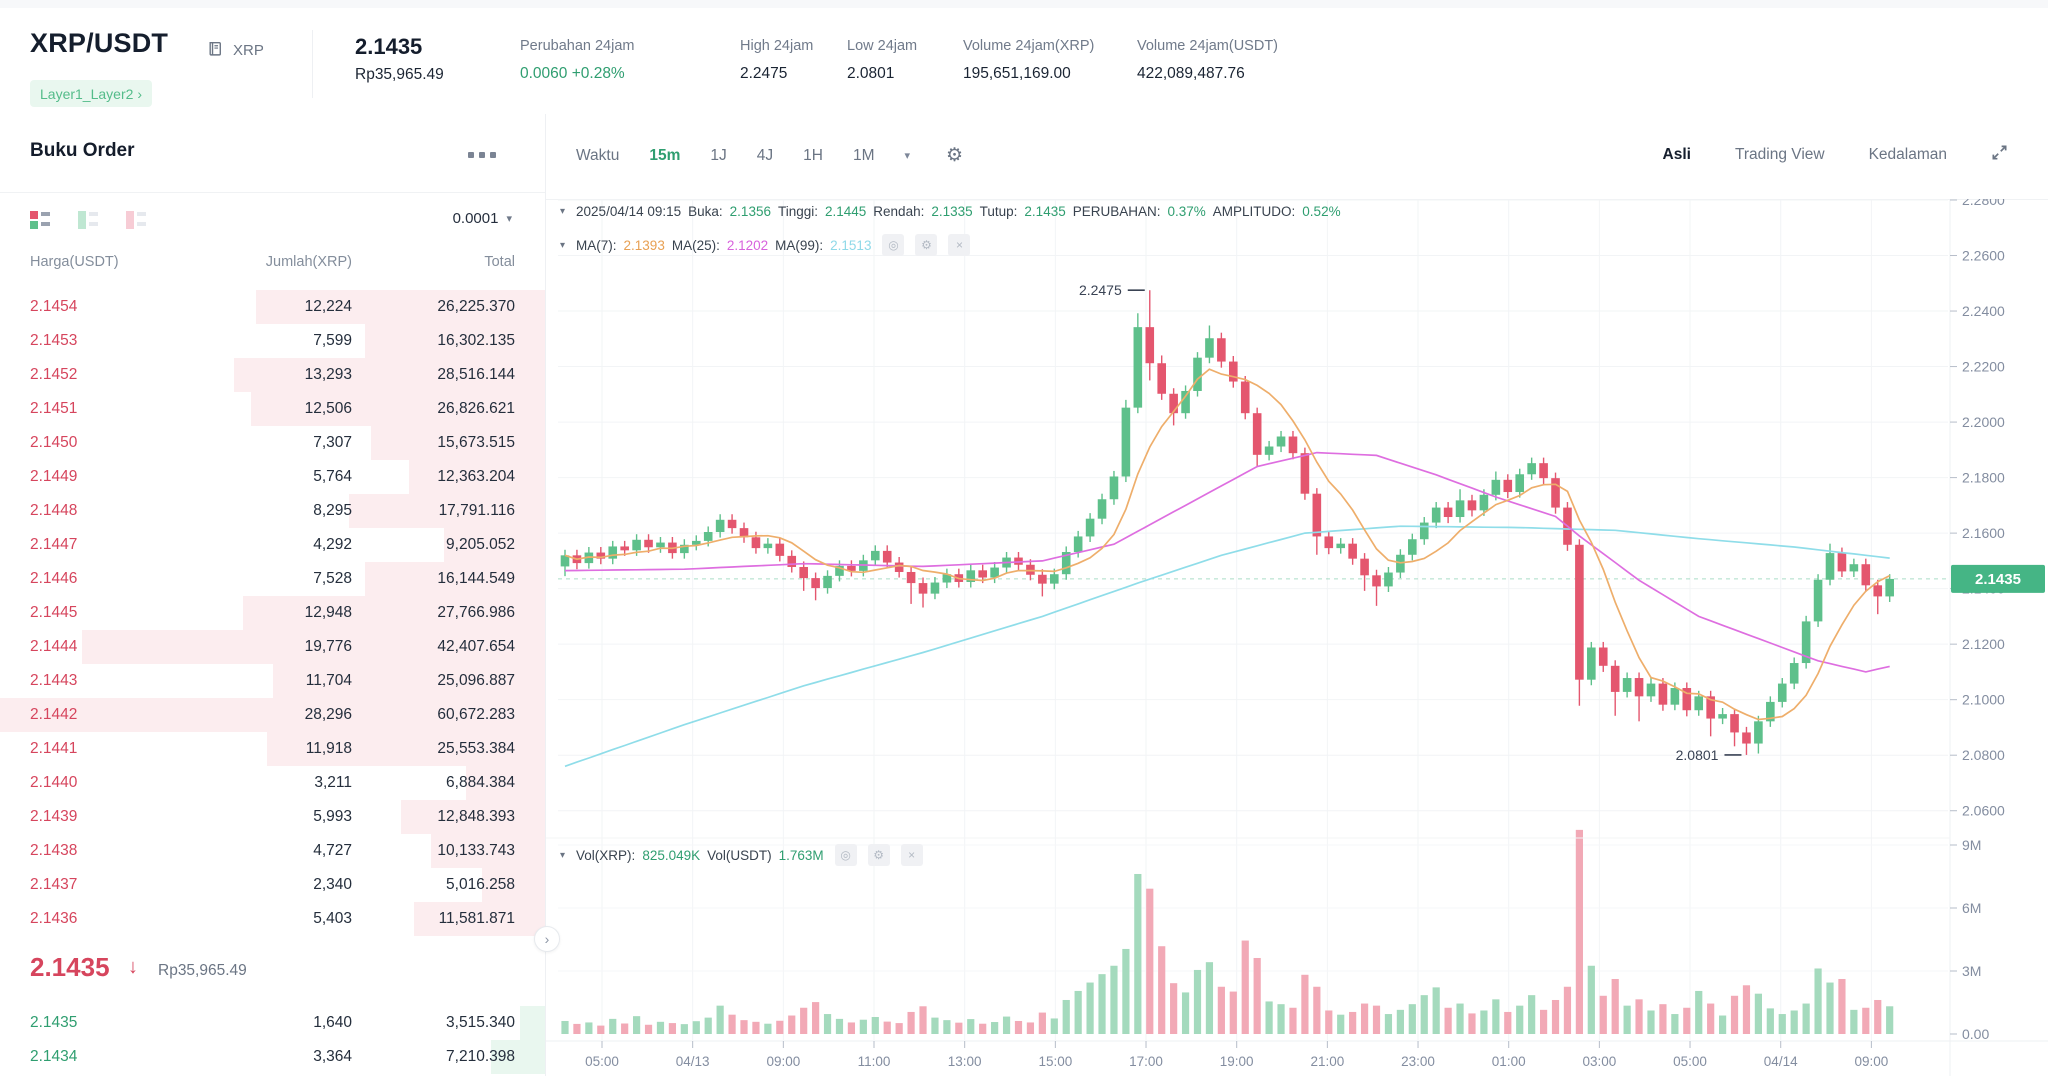  Describe the element at coordinates (91, 93) in the screenshot. I see `layer-tag-button: Layer1_Layer2 ›` at that location.